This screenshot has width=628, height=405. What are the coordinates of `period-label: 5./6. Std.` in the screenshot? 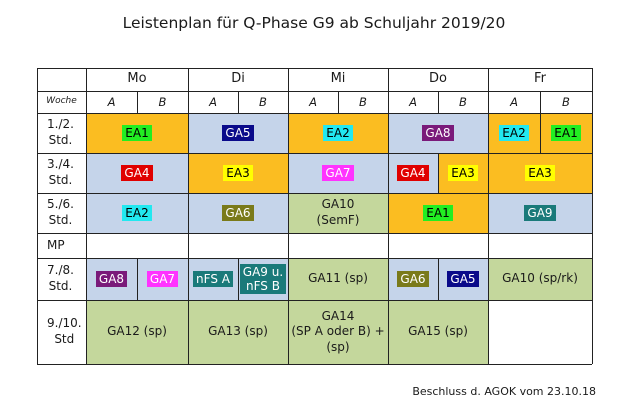 It's located at (60, 212).